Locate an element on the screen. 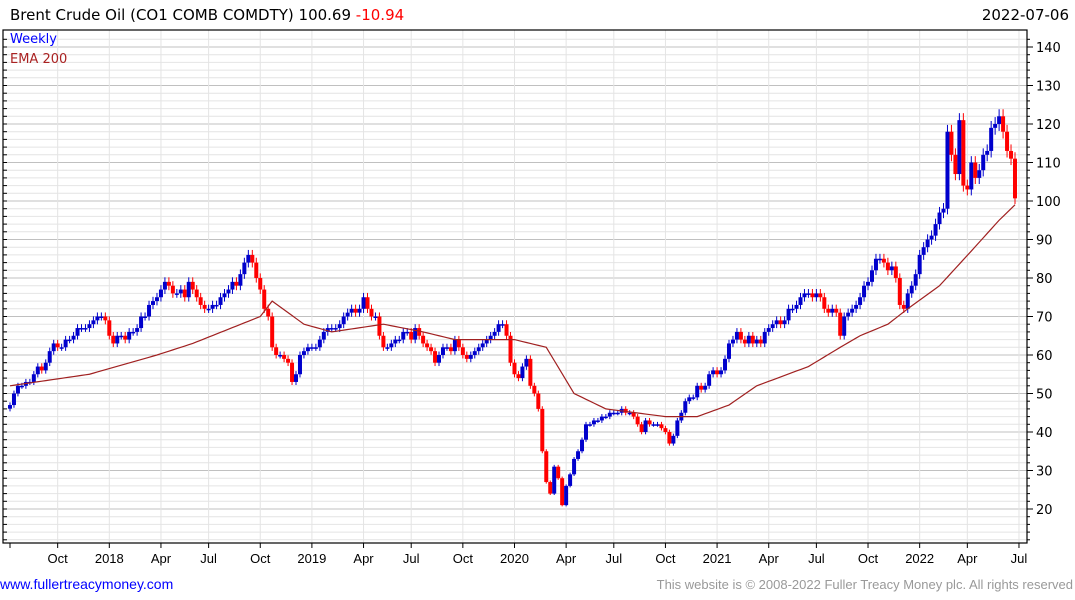  legend-weekly: Weekly is located at coordinates (33, 39).